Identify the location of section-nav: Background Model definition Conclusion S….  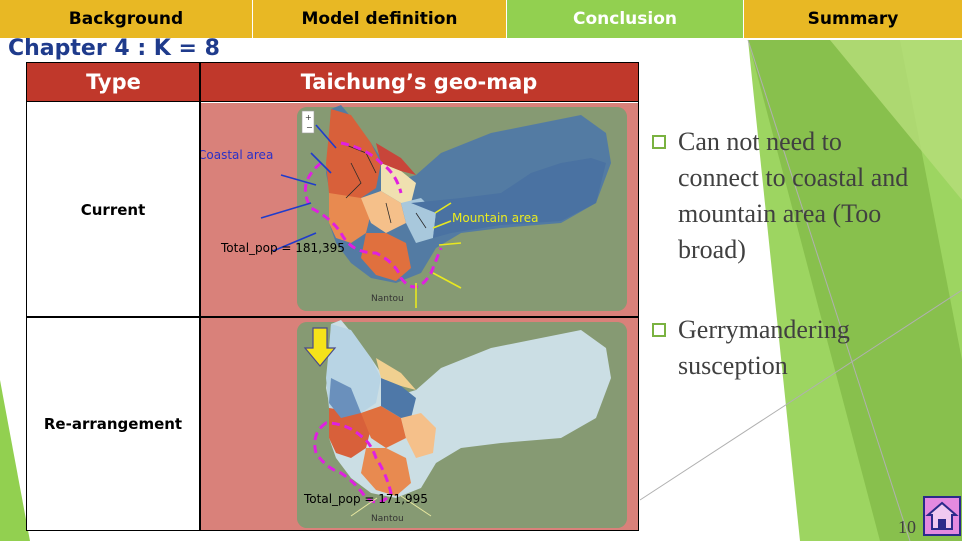
(481, 19).